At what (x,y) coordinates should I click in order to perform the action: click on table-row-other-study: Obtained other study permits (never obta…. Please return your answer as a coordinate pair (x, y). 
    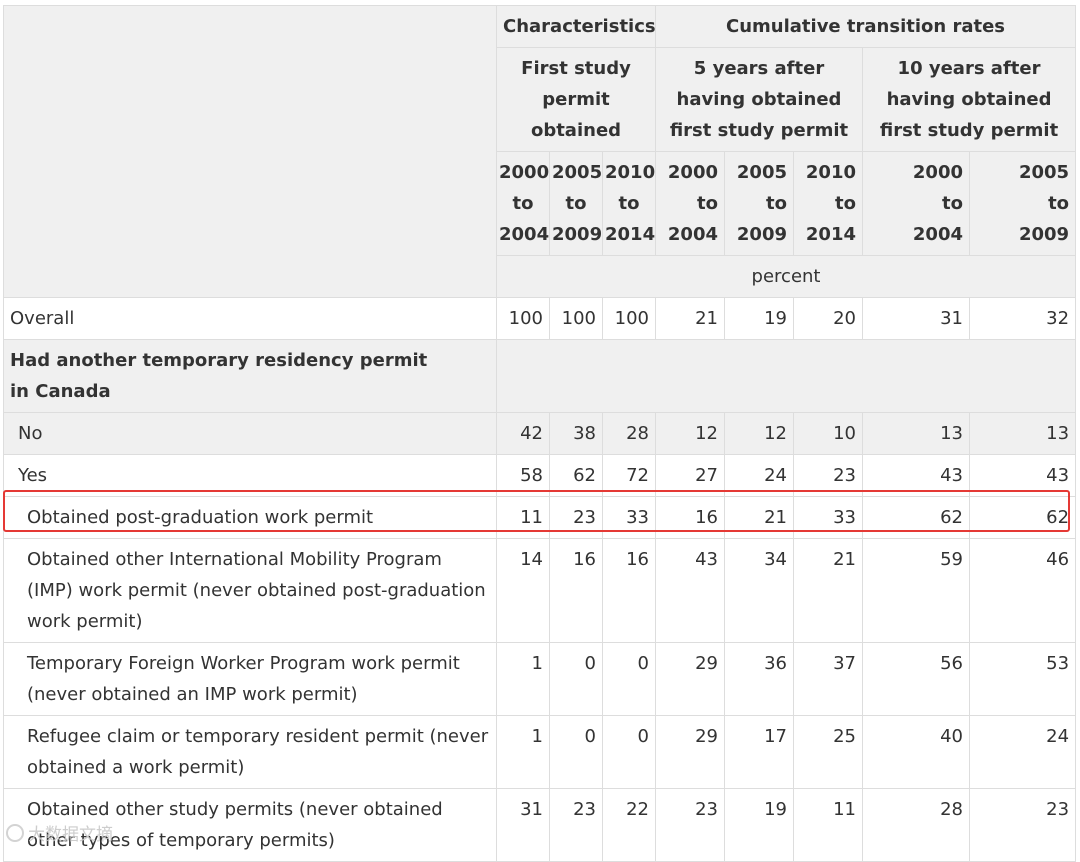
    Looking at the image, I should click on (540, 825).